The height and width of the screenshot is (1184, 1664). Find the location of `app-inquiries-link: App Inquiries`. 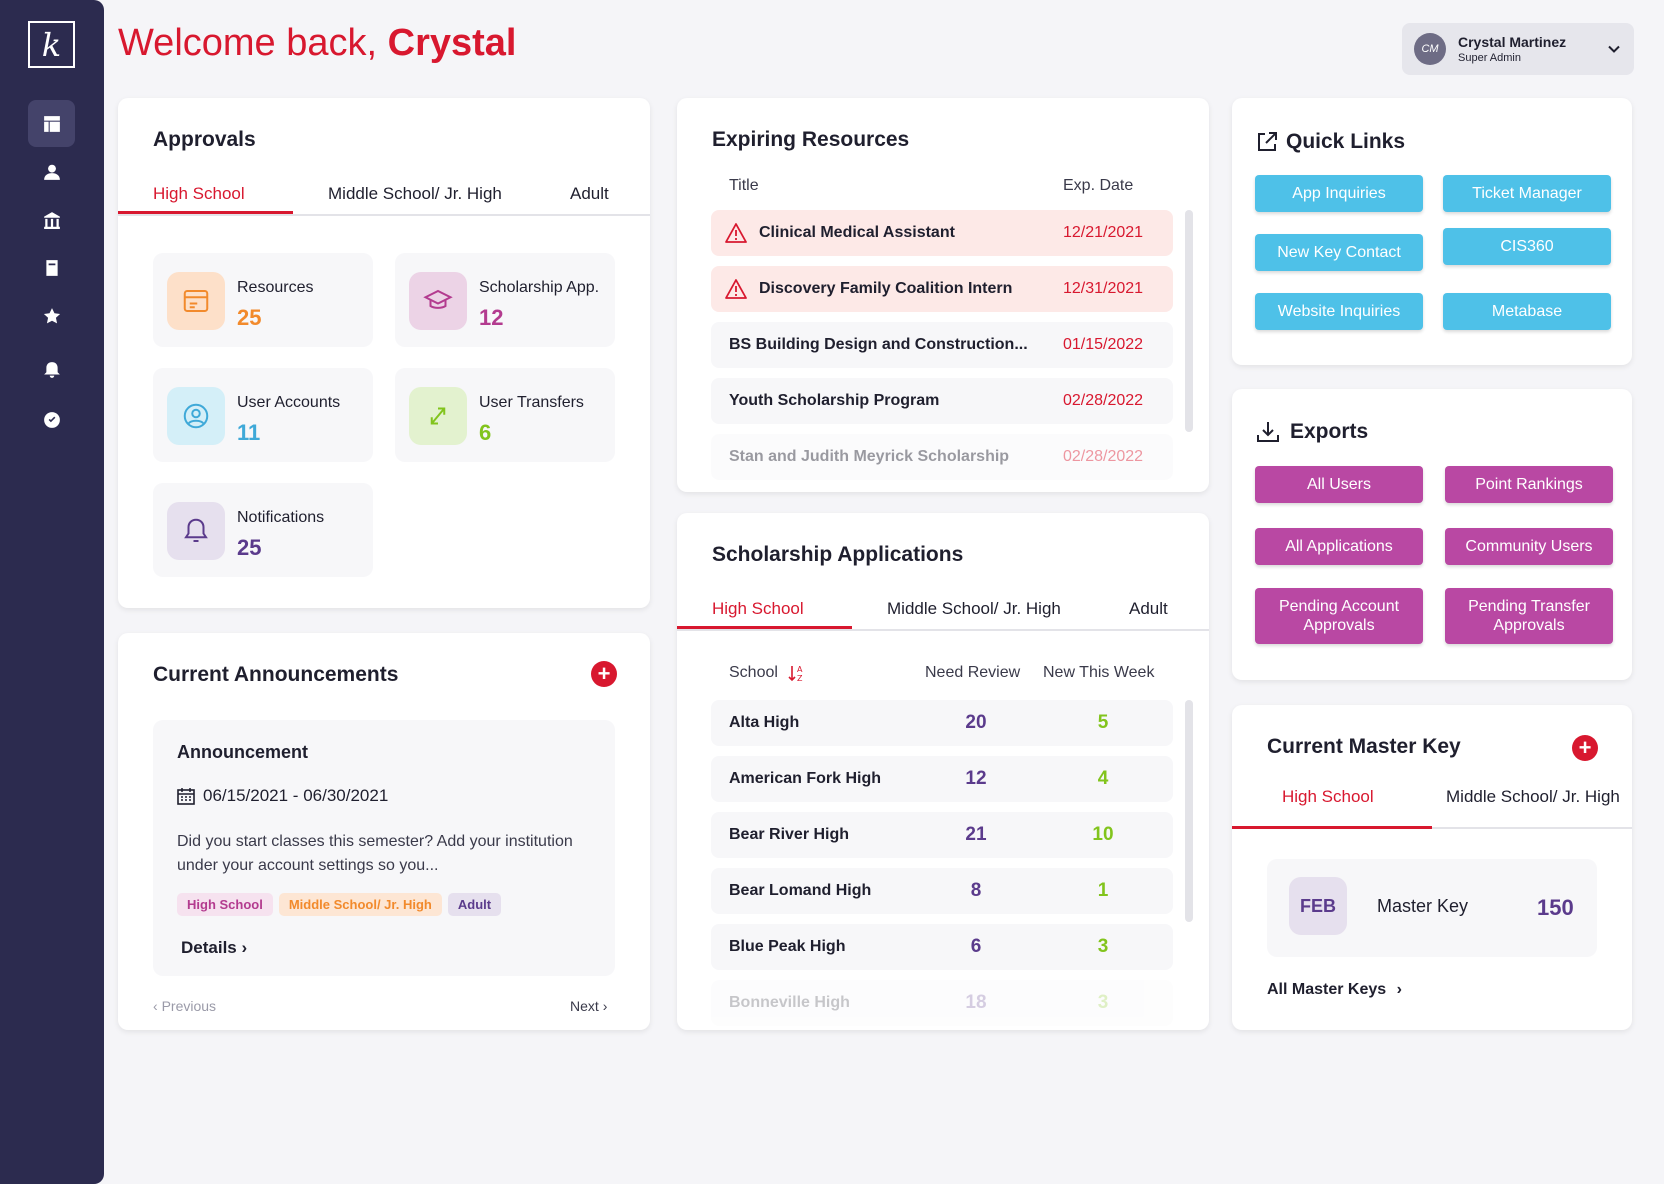

app-inquiries-link: App Inquiries is located at coordinates (1339, 193).